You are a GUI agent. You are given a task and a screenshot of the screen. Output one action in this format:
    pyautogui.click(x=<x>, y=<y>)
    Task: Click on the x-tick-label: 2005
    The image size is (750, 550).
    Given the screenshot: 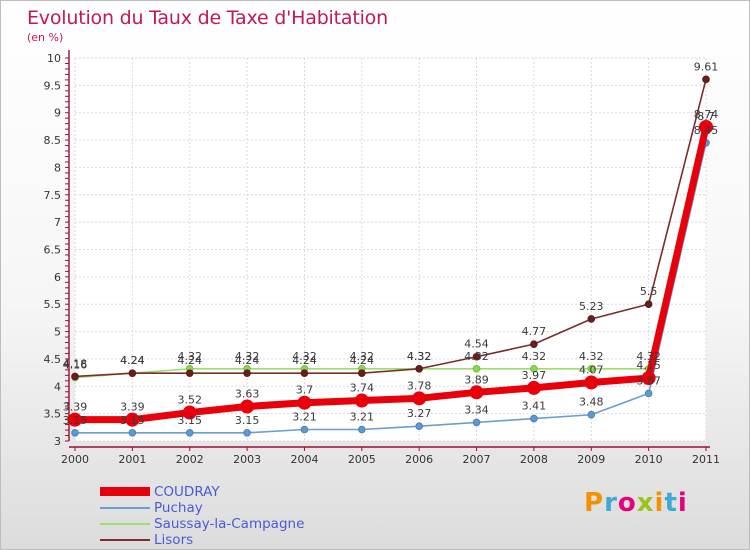 What is the action you would take?
    pyautogui.click(x=362, y=459)
    